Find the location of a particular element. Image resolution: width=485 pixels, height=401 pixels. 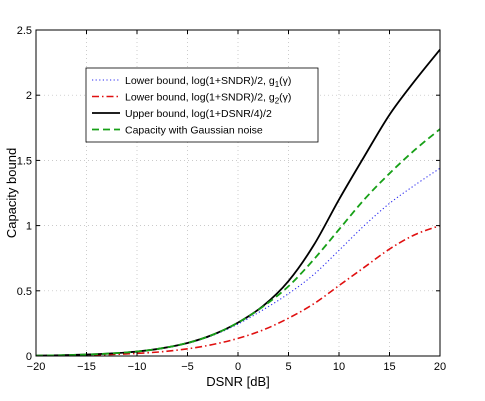

y-tick-label: 0.5 is located at coordinates (24, 292).